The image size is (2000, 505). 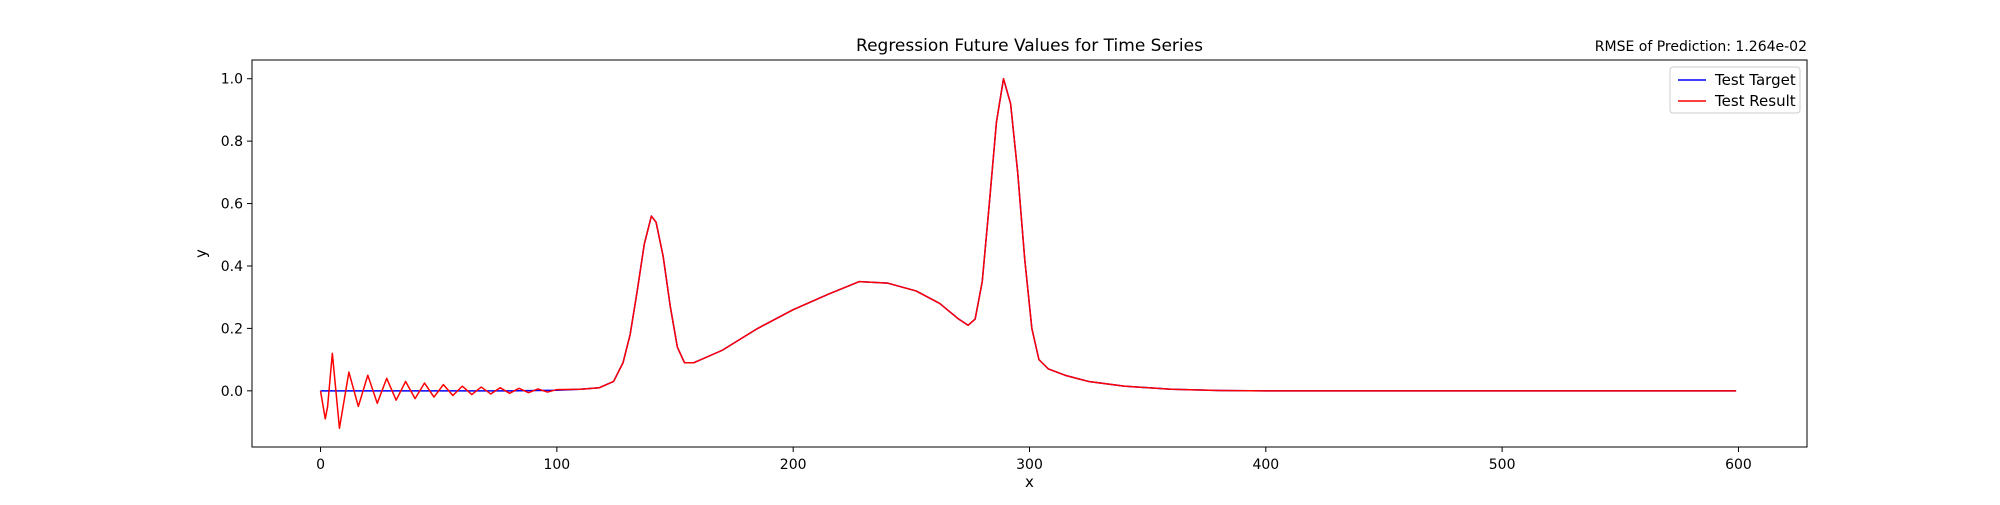 What do you see at coordinates (232, 392) in the screenshot?
I see `y-tick-label: 0.0` at bounding box center [232, 392].